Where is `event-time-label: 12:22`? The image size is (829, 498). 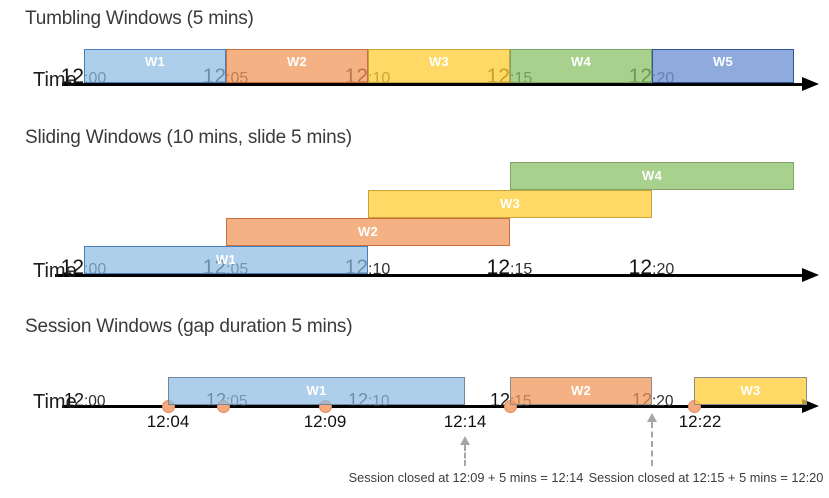
event-time-label: 12:22 is located at coordinates (700, 421).